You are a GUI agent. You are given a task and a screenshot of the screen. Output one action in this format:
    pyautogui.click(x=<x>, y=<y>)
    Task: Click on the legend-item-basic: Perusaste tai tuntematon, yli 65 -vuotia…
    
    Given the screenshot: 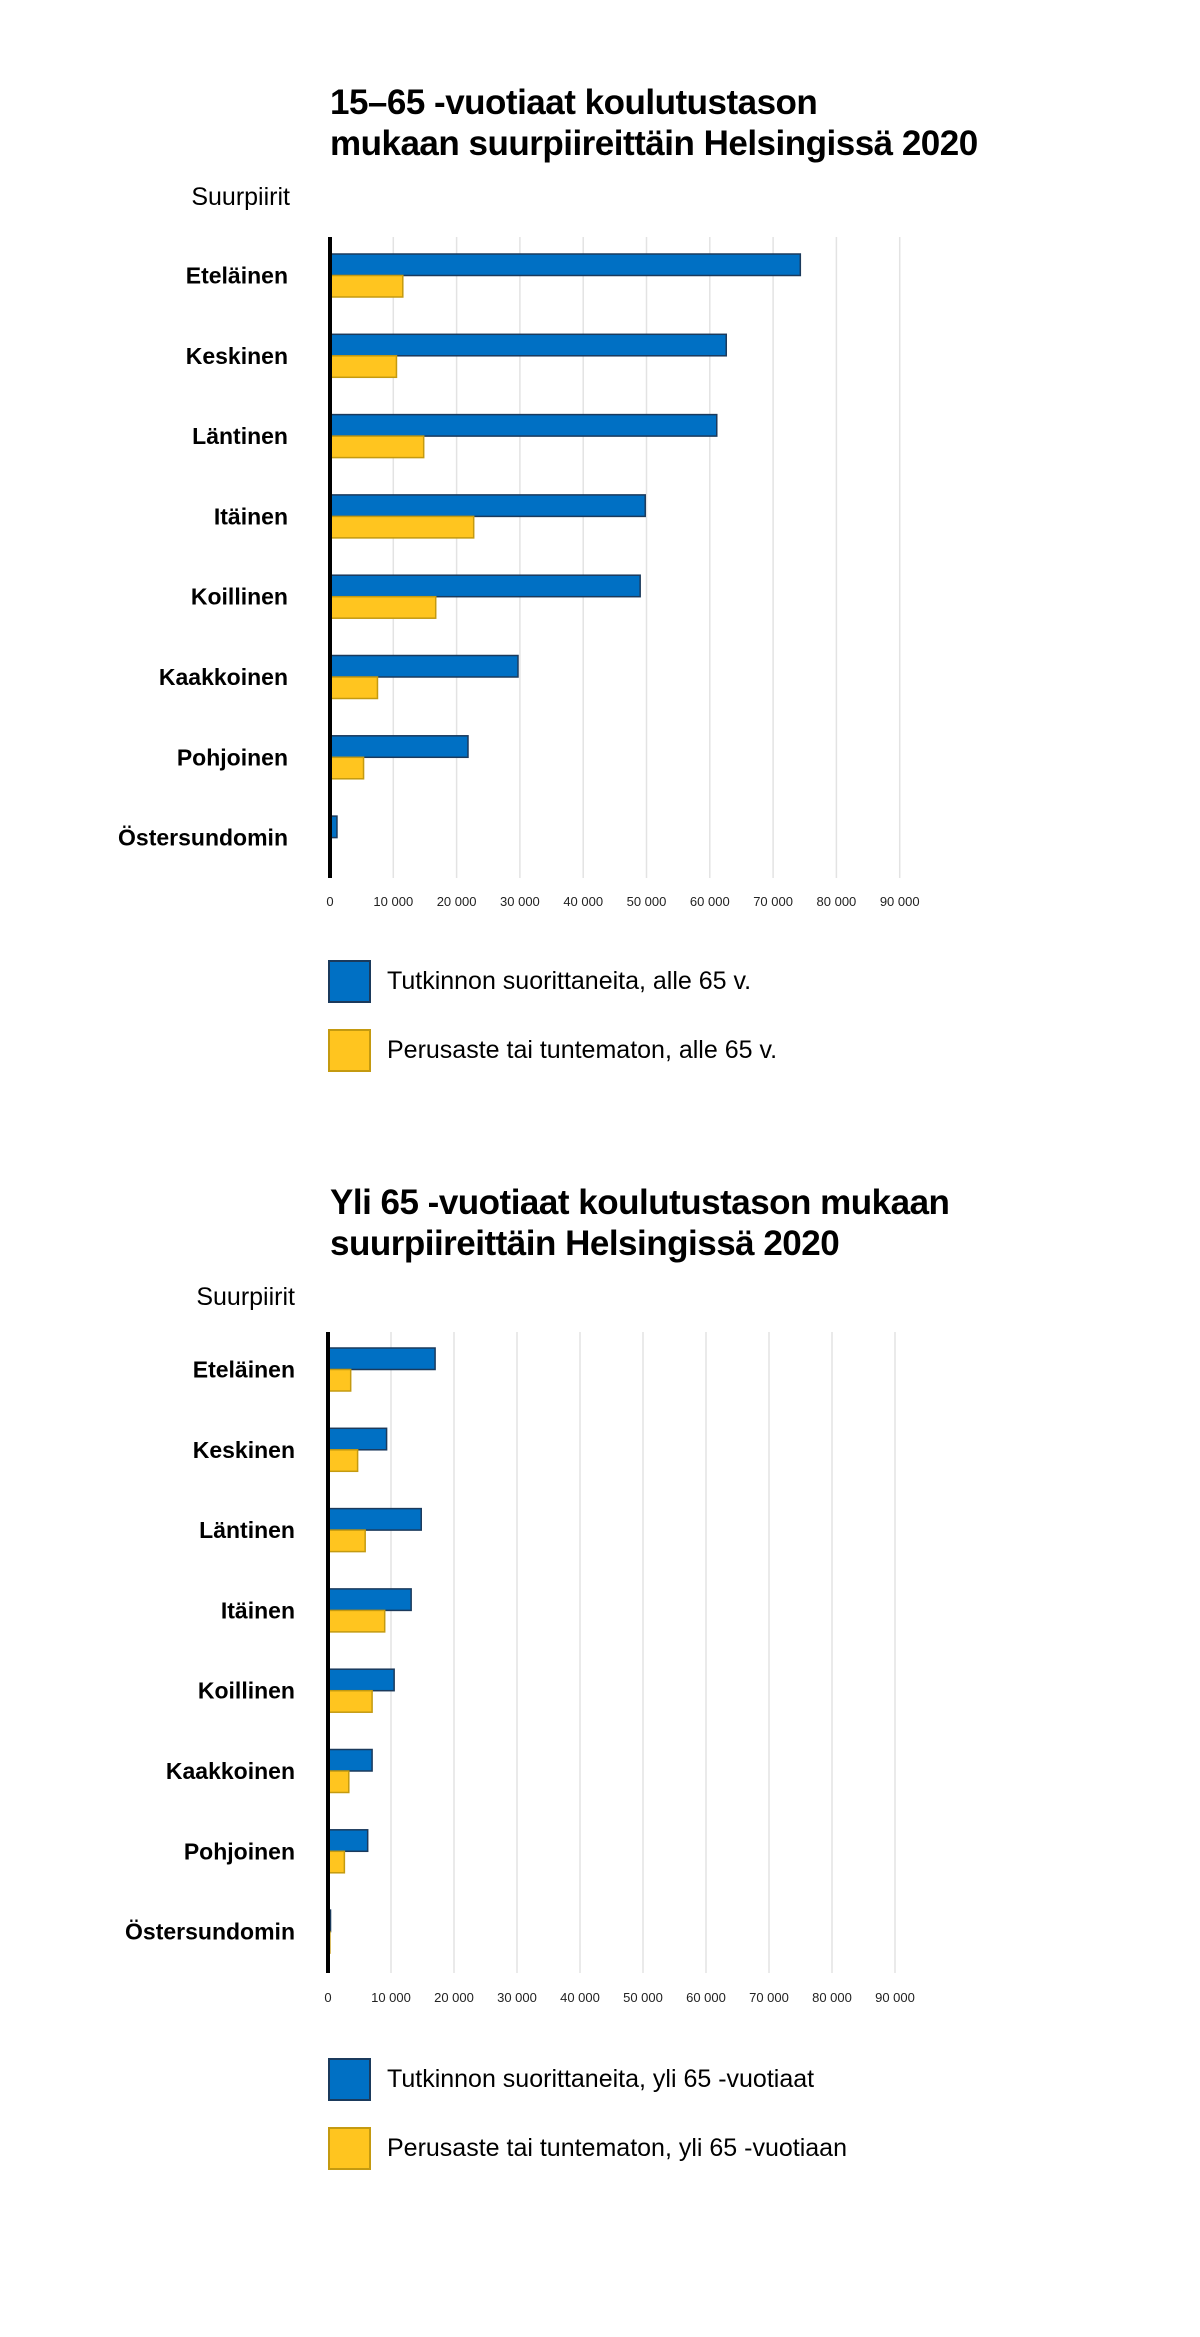 What is the action you would take?
    pyautogui.click(x=587, y=2148)
    